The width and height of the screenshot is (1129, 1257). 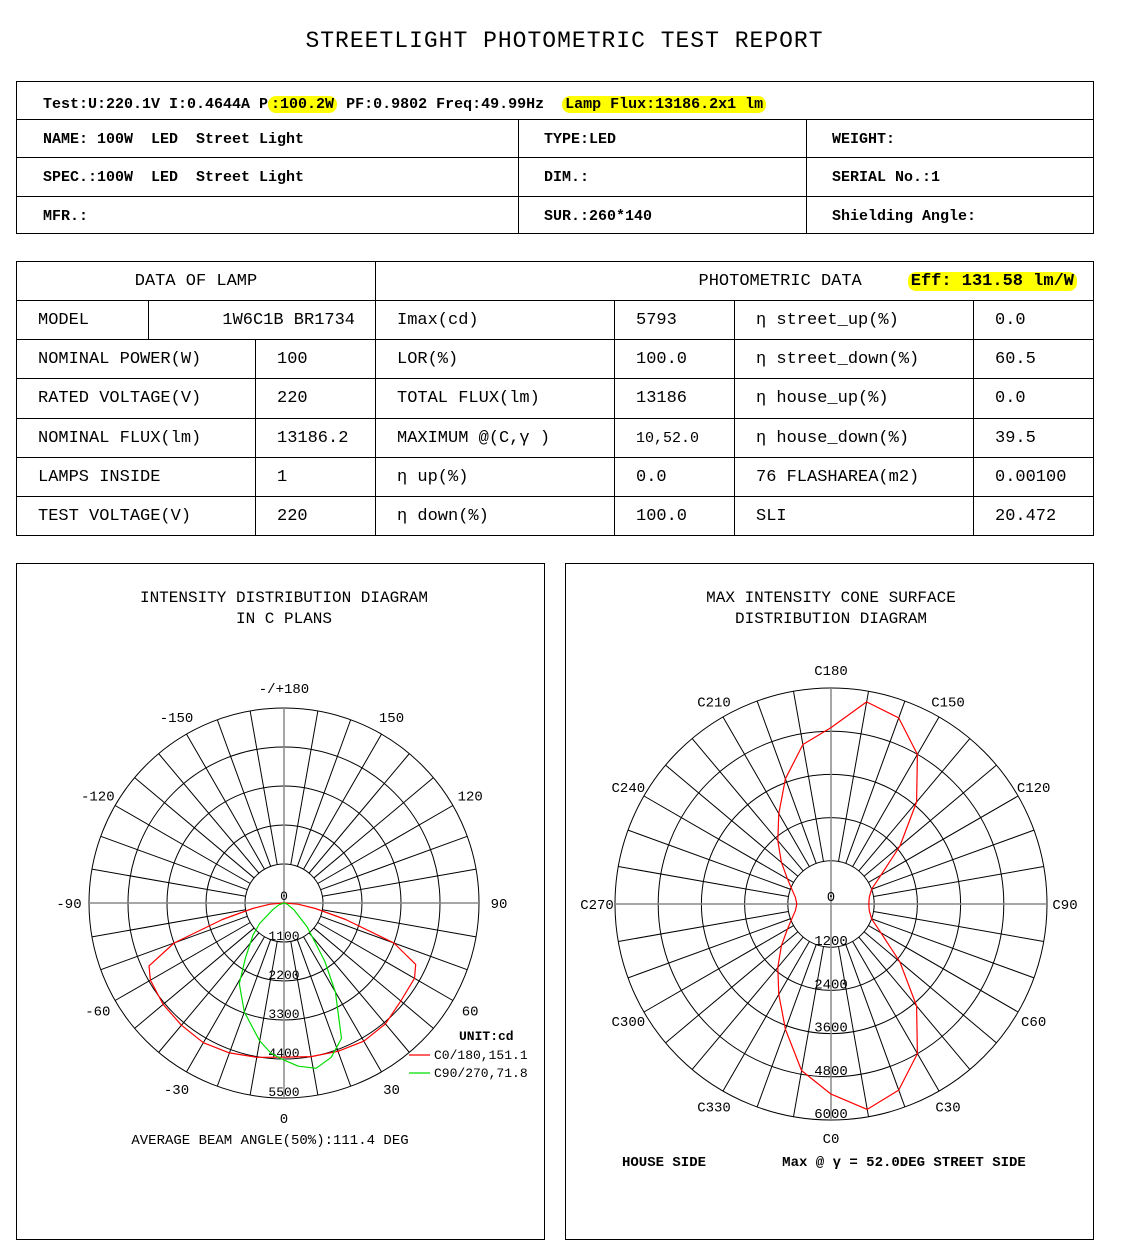 What do you see at coordinates (136, 516) in the screenshot?
I see `lamp-param-label: TEST VOLTAGE(V)` at bounding box center [136, 516].